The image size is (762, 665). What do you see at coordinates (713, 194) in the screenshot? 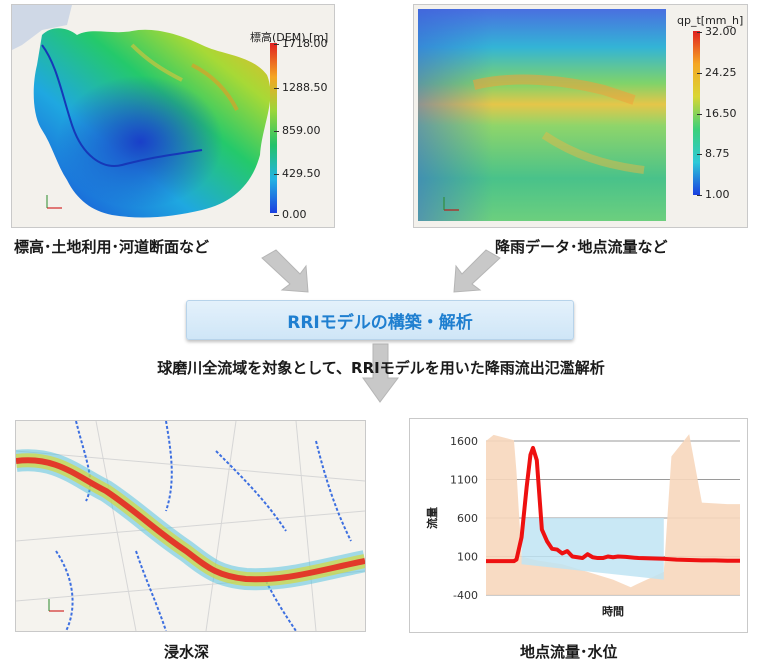
I see `rainfall-tick: 1.00` at bounding box center [713, 194].